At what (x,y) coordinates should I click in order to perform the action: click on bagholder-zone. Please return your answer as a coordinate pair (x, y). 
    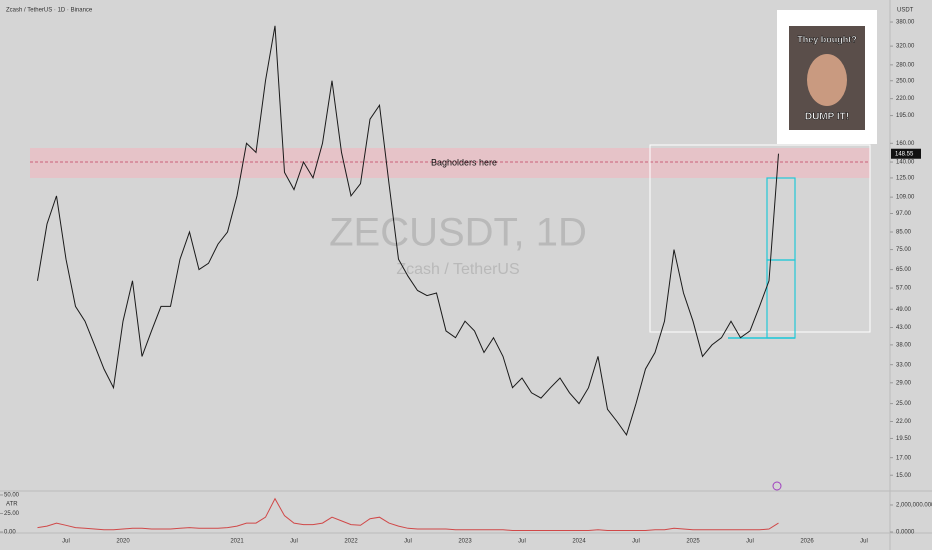
    Looking at the image, I should click on (450, 163).